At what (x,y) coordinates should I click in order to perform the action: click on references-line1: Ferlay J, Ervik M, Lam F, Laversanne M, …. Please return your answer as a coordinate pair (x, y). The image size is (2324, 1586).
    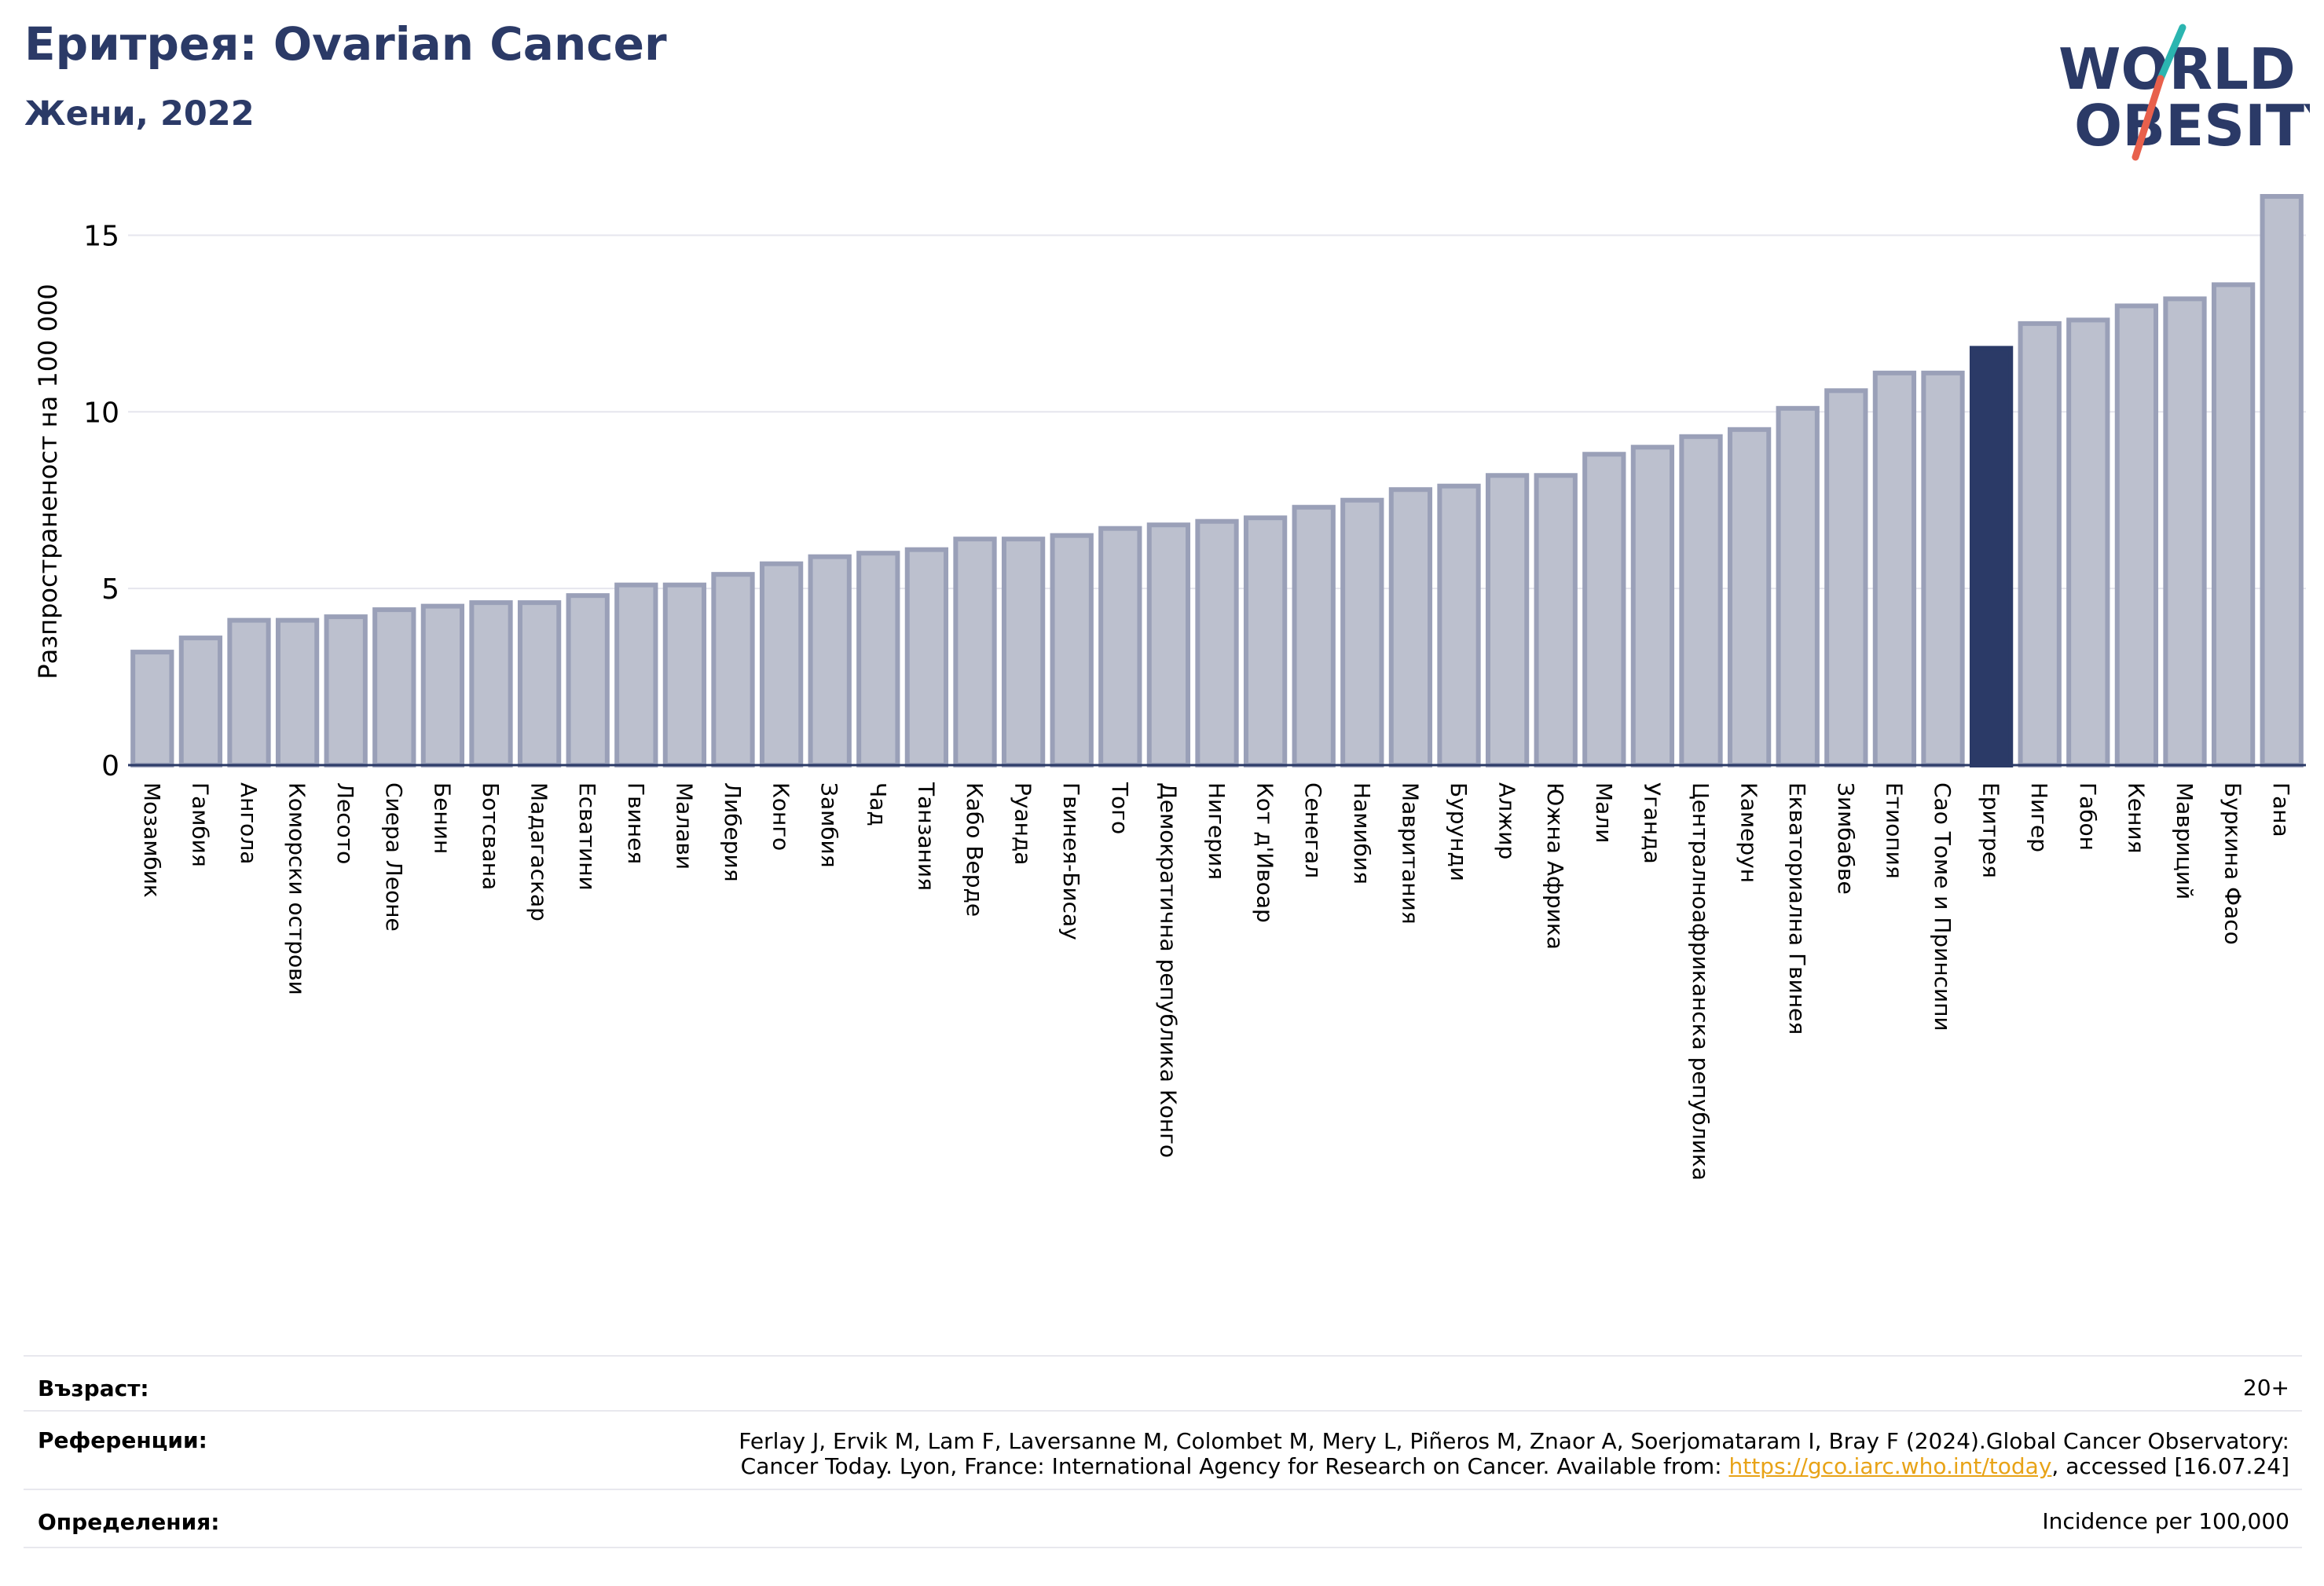
    Looking at the image, I should click on (1514, 1441).